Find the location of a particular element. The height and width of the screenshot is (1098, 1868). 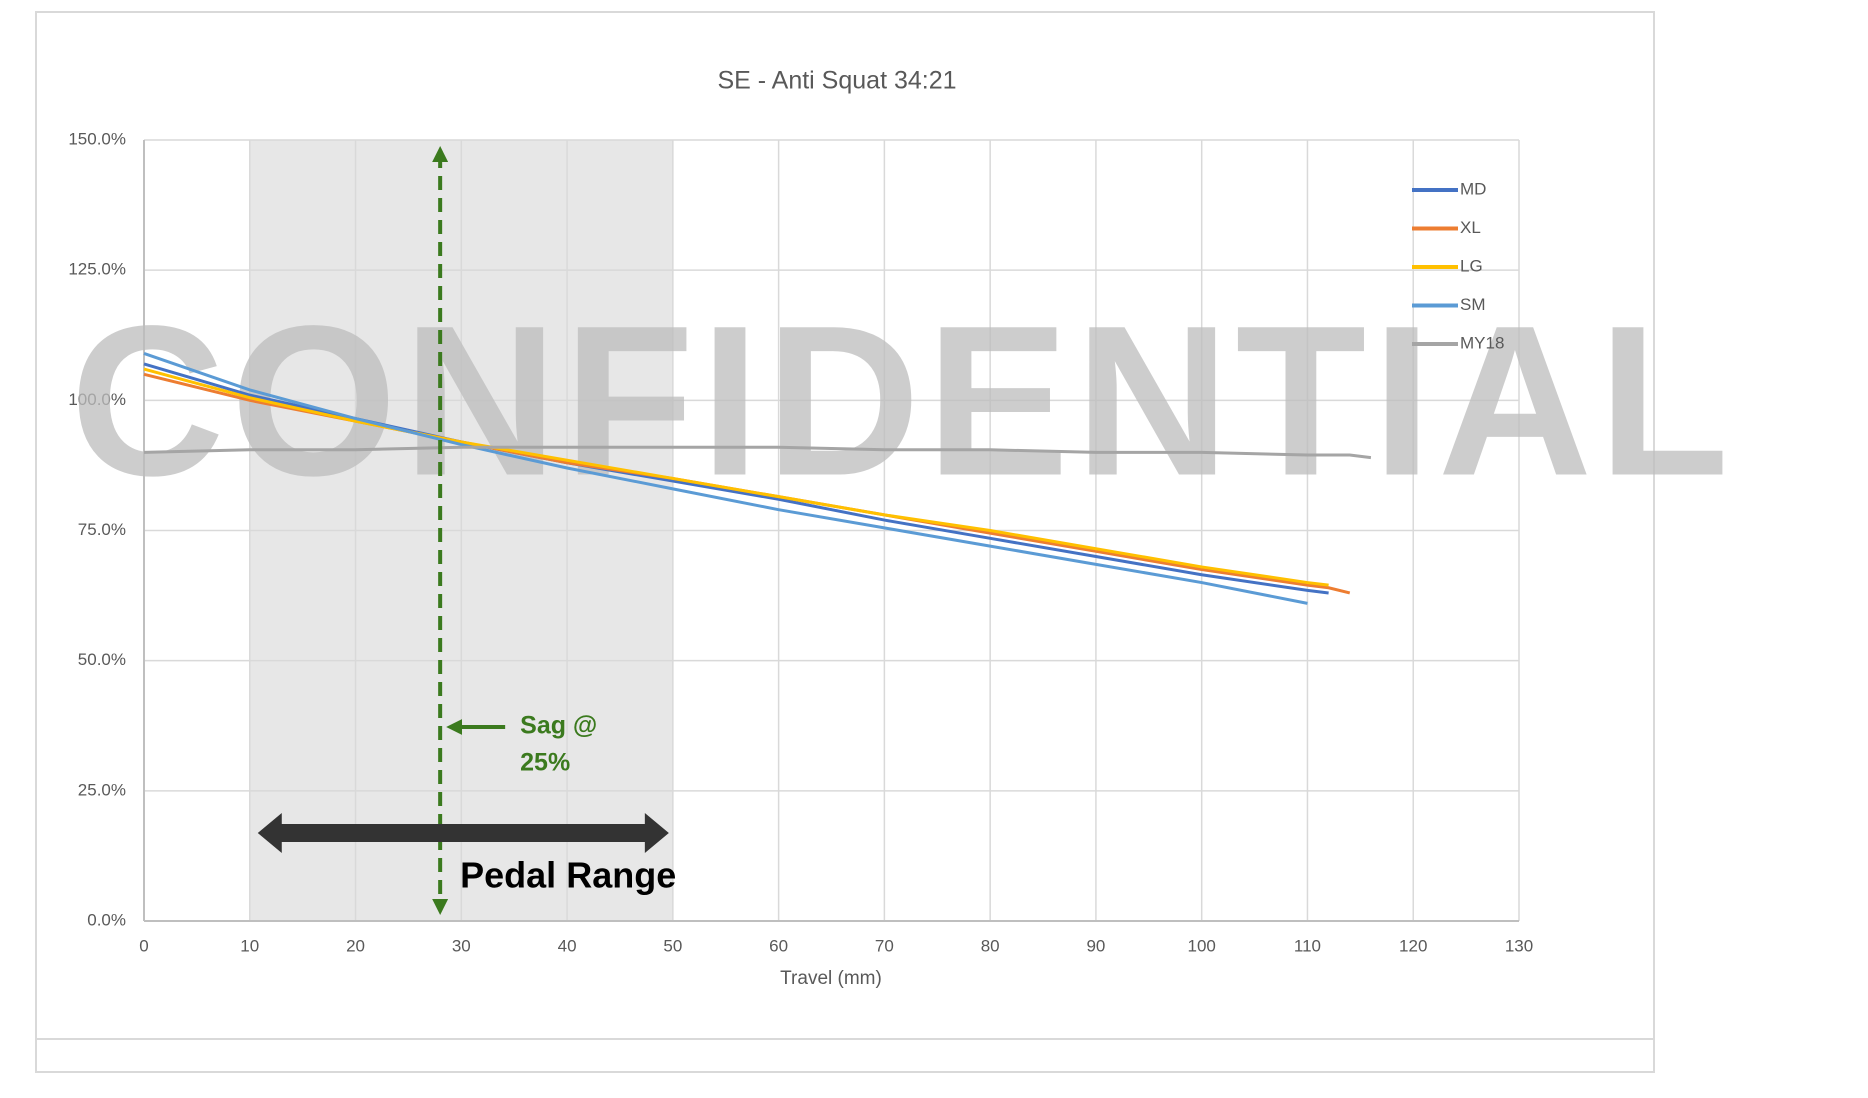

x-tick-label: 80 is located at coordinates (990, 945).